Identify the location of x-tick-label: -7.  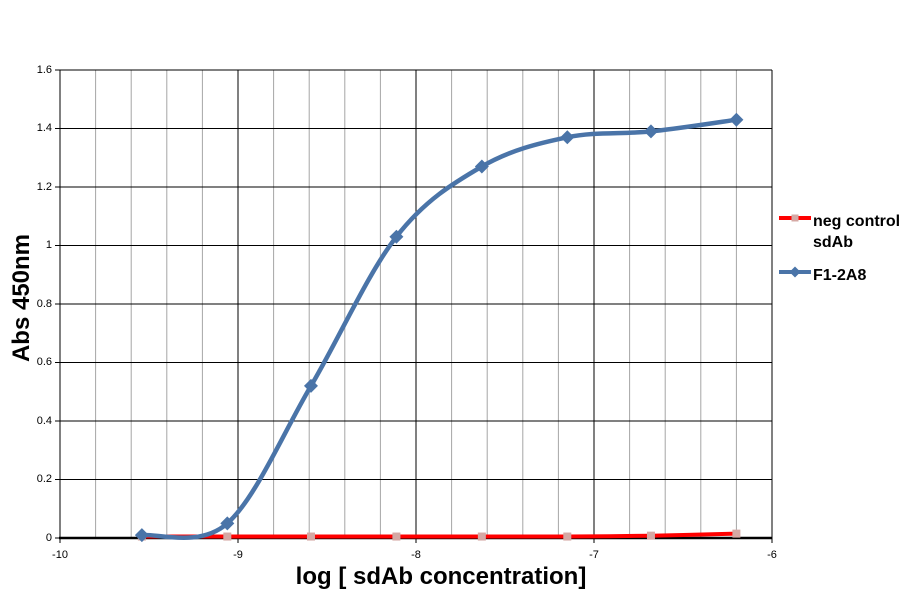
(594, 555).